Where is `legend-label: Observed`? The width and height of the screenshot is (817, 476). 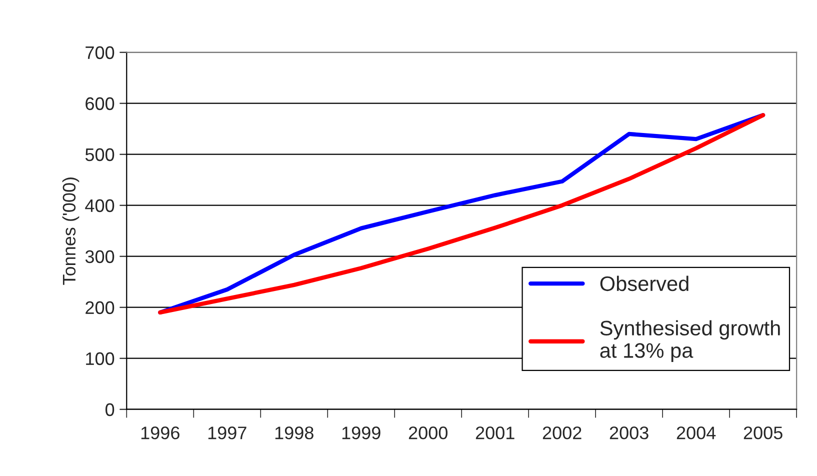 legend-label: Observed is located at coordinates (644, 284).